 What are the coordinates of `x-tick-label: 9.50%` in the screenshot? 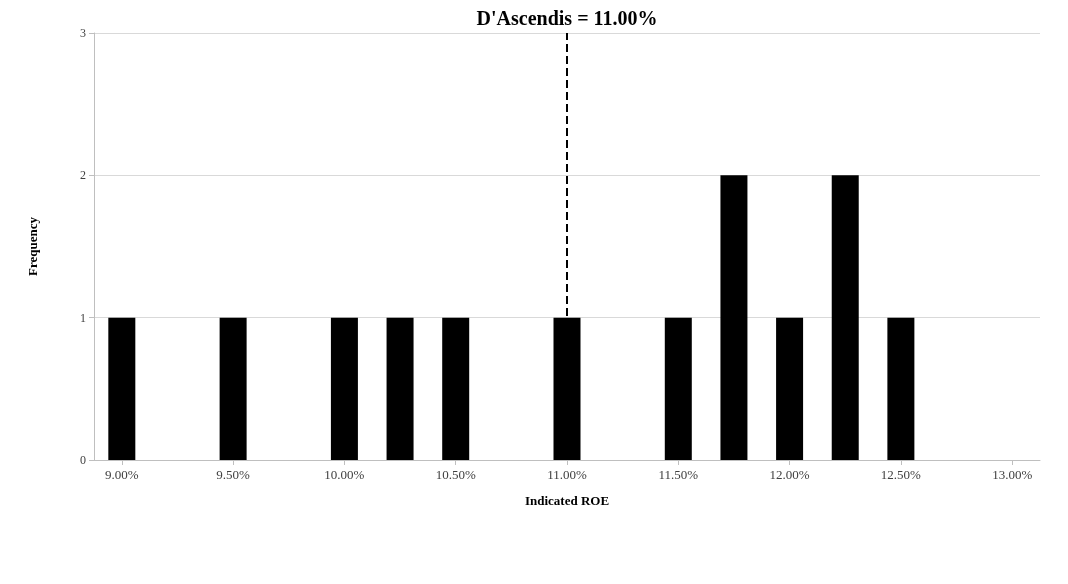 It's located at (233, 474).